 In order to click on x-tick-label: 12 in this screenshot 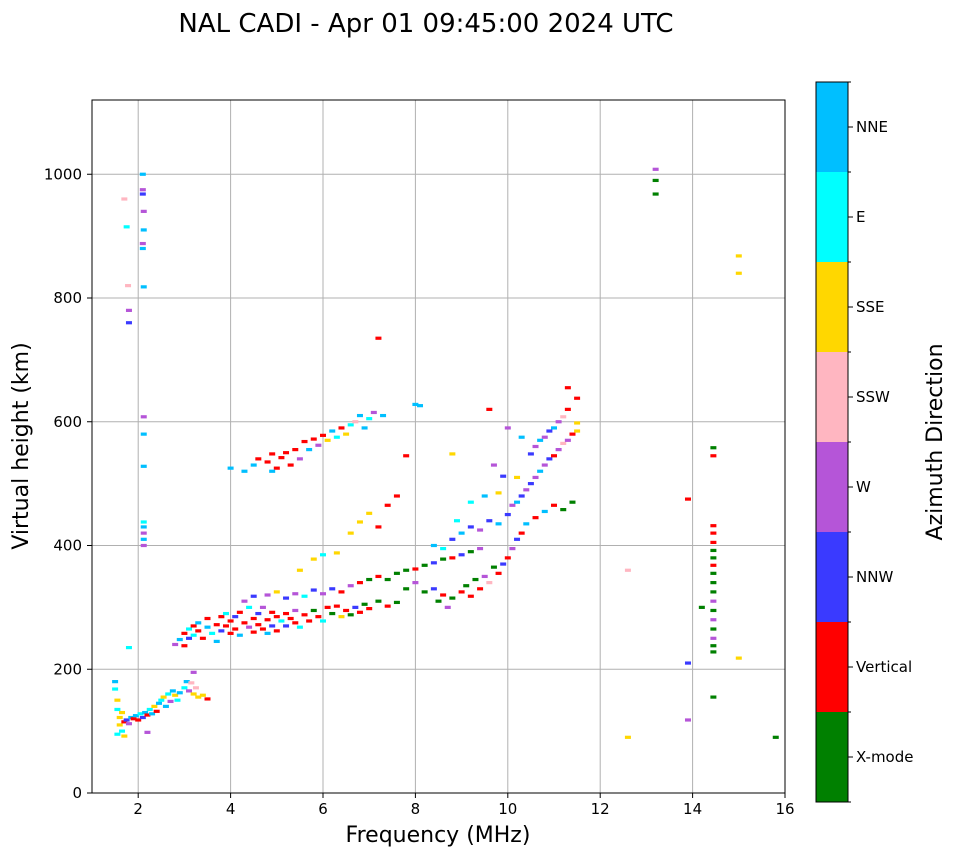, I will do `click(600, 809)`.